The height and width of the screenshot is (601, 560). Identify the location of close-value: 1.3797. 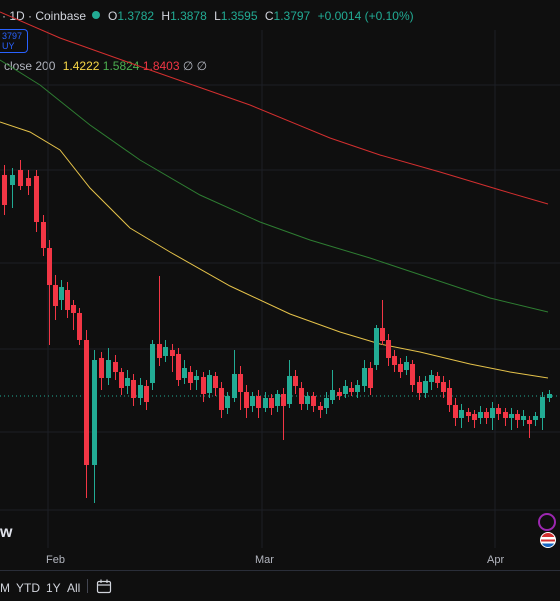
(292, 16).